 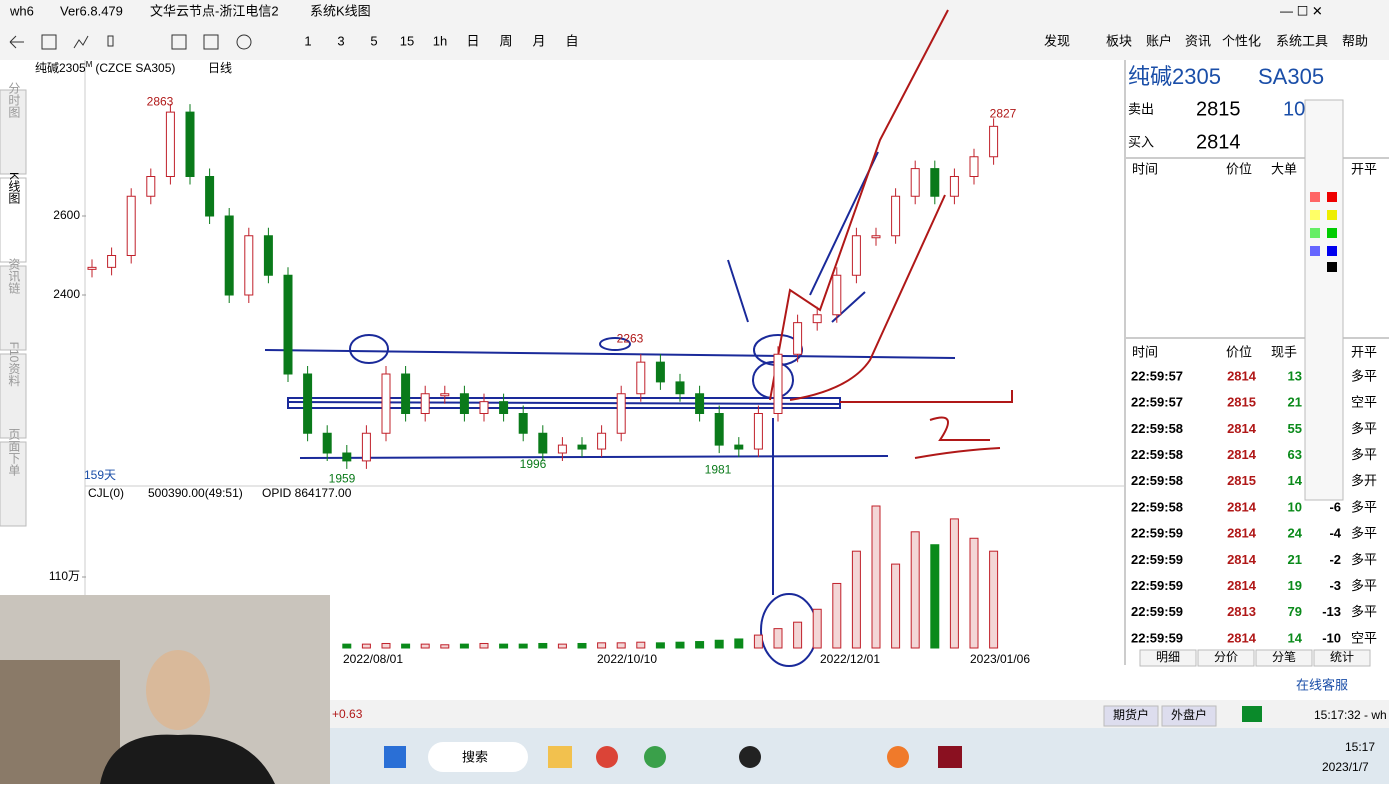 What do you see at coordinates (1241, 40) in the screenshot?
I see `menu-item: 个性化` at bounding box center [1241, 40].